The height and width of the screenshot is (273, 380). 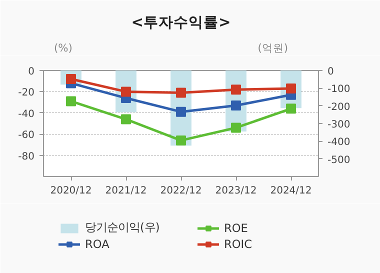 I want to click on legend-label: 당기순이익(우), so click(x=123, y=227).